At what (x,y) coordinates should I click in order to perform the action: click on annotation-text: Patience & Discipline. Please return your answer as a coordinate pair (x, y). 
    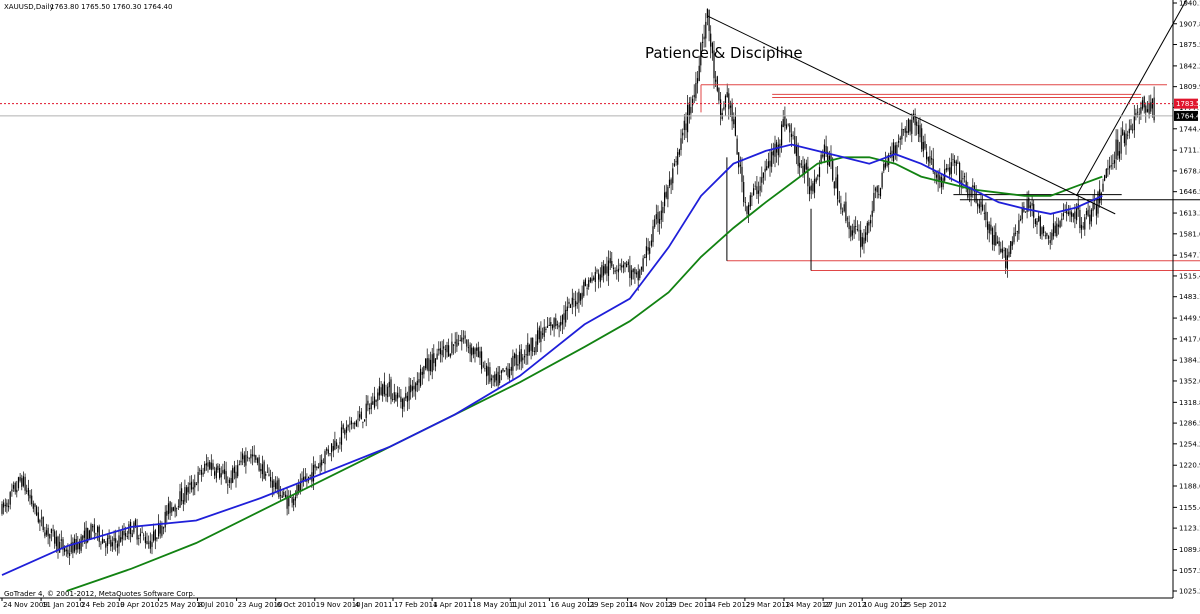
    Looking at the image, I should click on (724, 53).